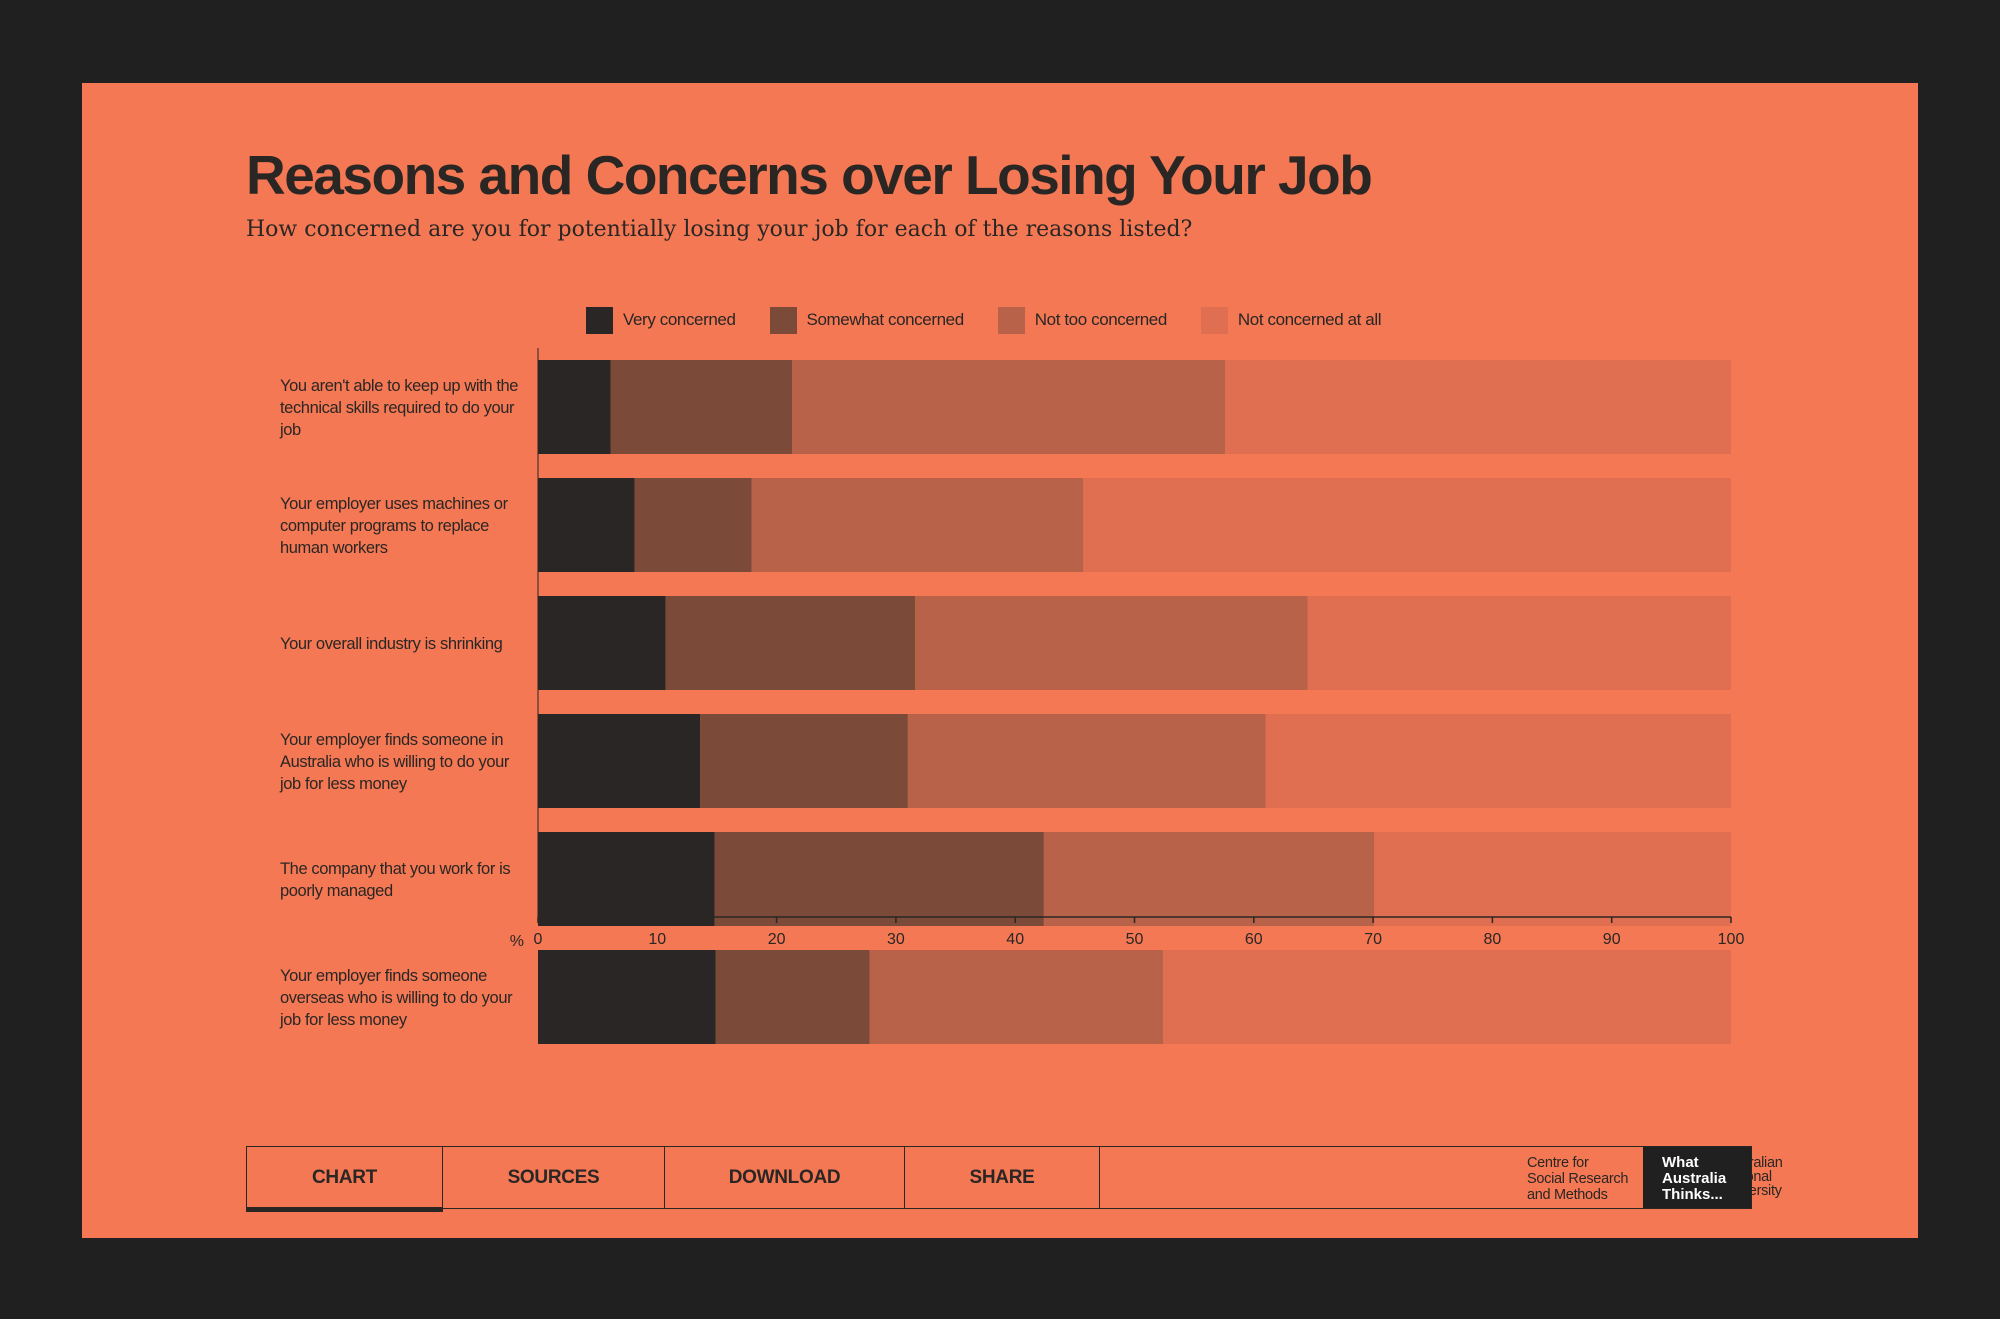  What do you see at coordinates (1612, 939) in the screenshot?
I see `x-tick-label: 90` at bounding box center [1612, 939].